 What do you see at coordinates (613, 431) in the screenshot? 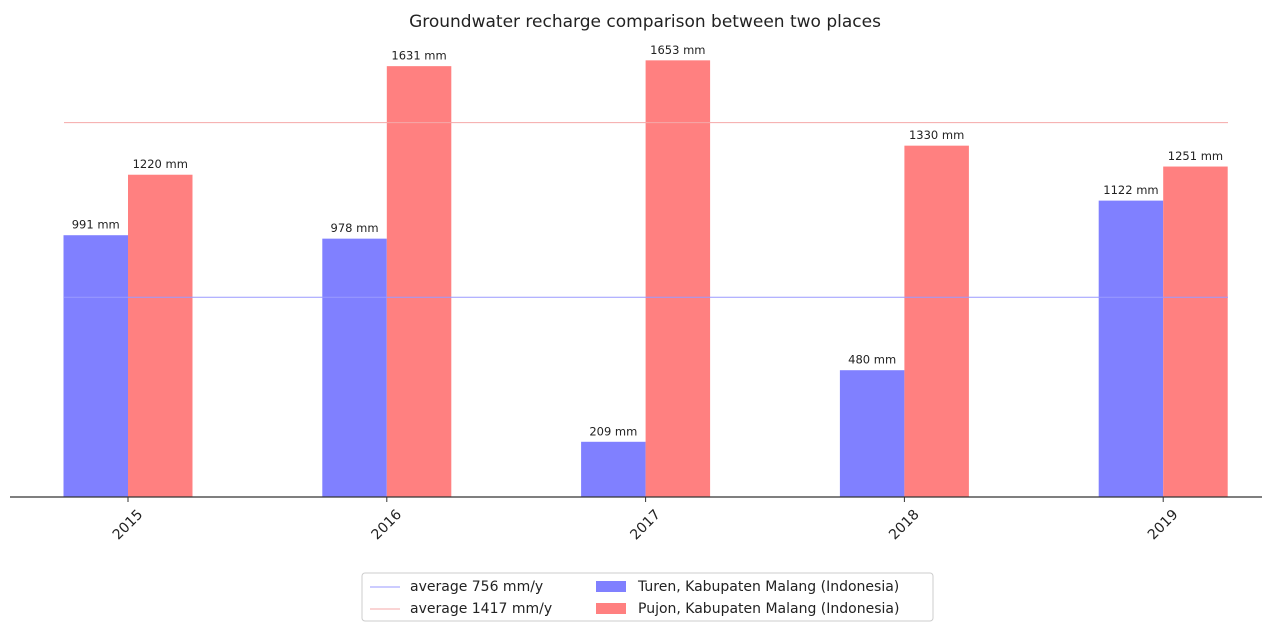
I see `value-label: 209 mm` at bounding box center [613, 431].